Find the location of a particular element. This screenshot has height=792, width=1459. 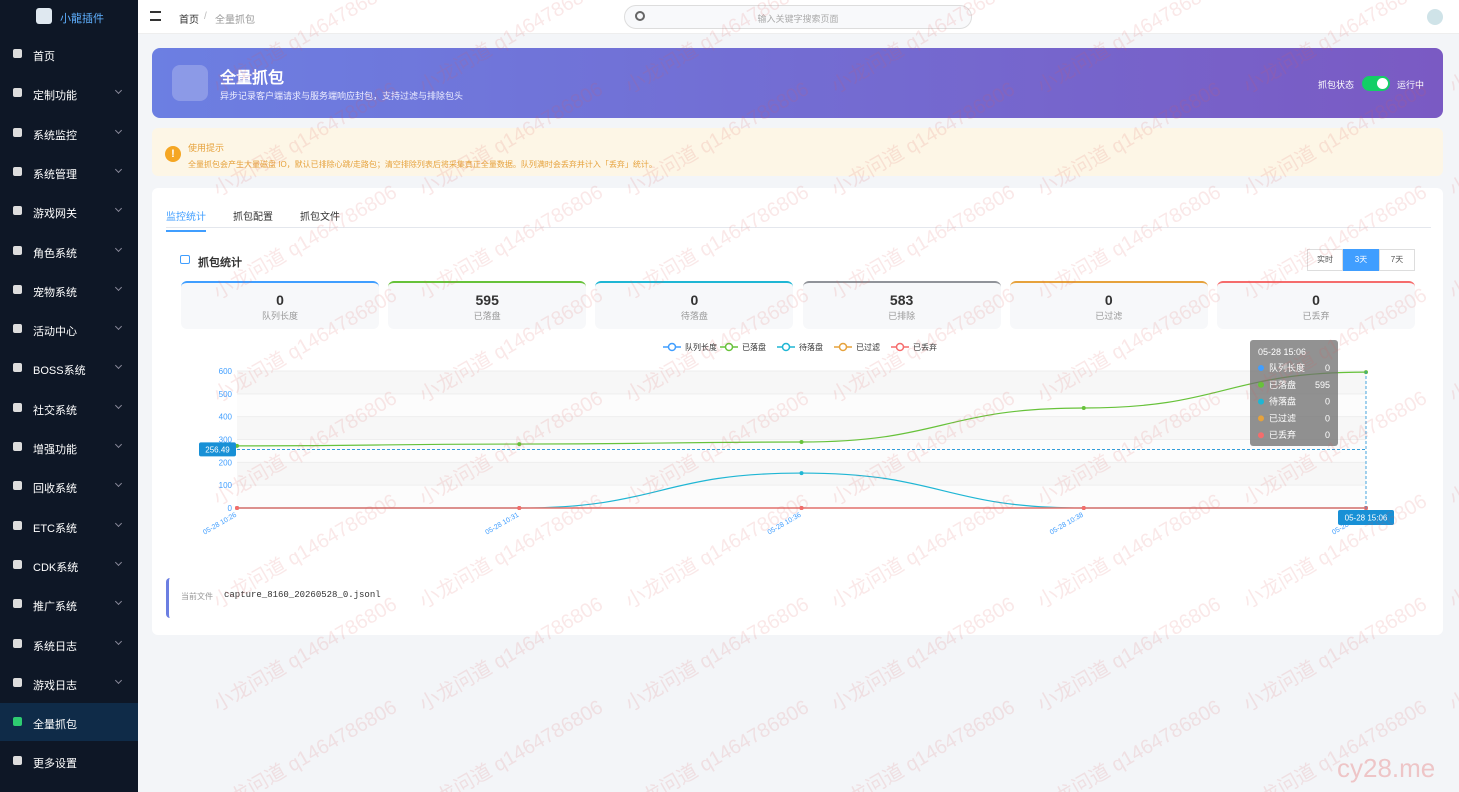

menu-item: 全量抓包 is located at coordinates (69, 722).